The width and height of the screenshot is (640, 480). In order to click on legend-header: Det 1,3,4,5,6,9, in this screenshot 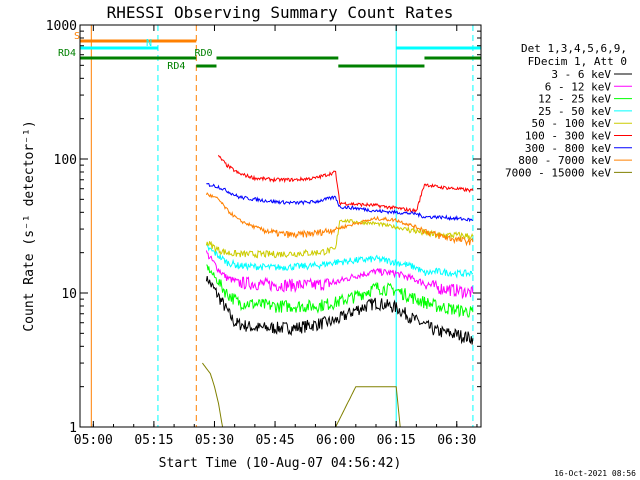, I will do `click(574, 48)`.